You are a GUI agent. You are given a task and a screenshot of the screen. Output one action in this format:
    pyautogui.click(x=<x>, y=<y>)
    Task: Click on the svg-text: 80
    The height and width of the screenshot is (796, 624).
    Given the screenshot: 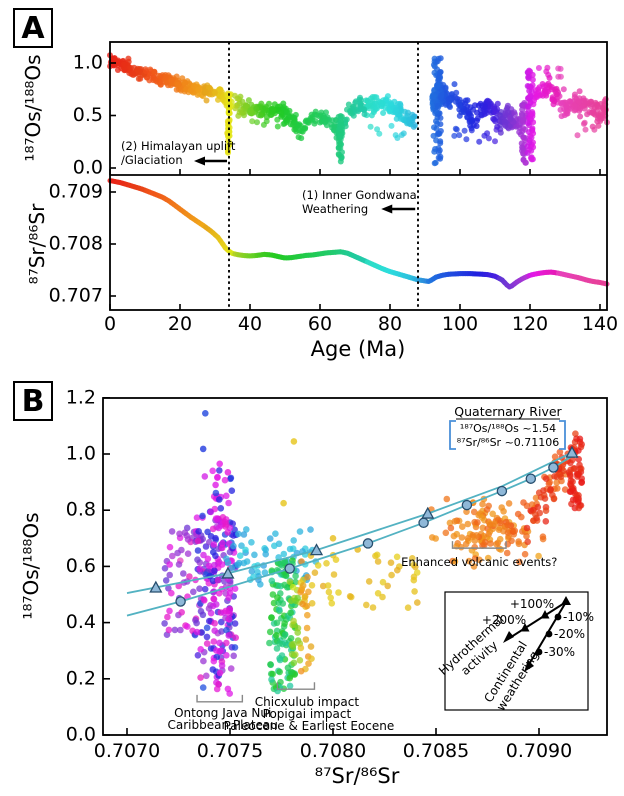 What is the action you would take?
    pyautogui.click(x=390, y=324)
    